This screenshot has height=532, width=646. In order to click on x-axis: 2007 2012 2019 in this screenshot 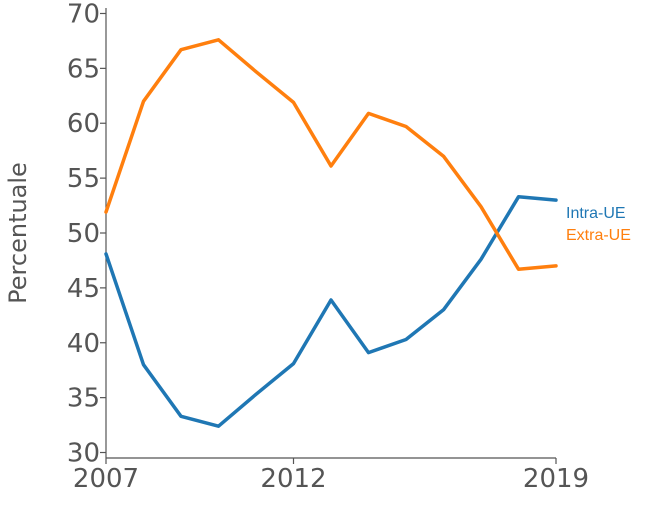, I will do `click(331, 475)`.